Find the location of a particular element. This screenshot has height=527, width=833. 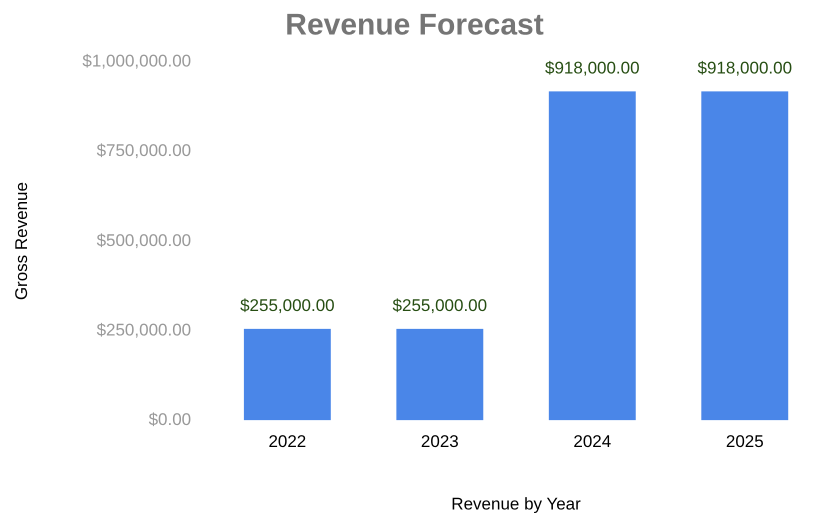

x-tick-label: 2024 is located at coordinates (592, 442).